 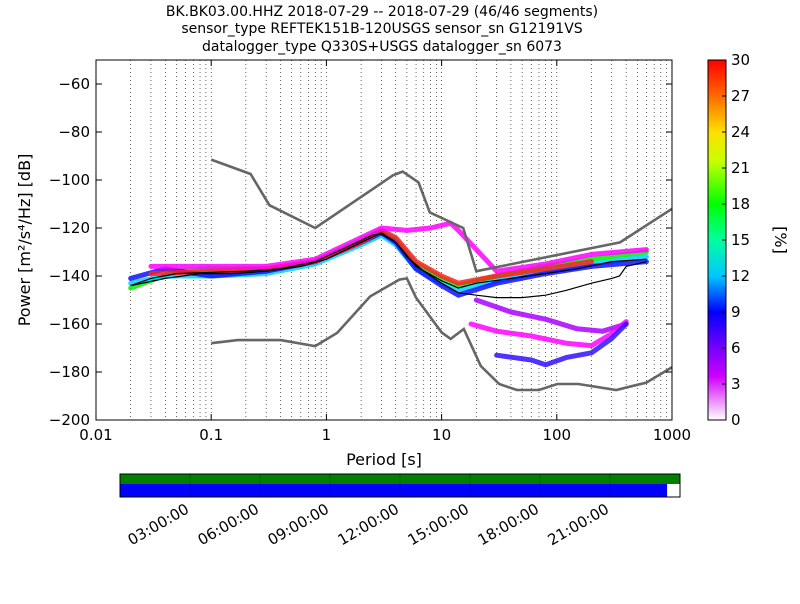 I want to click on median-line, so click(x=388, y=266).